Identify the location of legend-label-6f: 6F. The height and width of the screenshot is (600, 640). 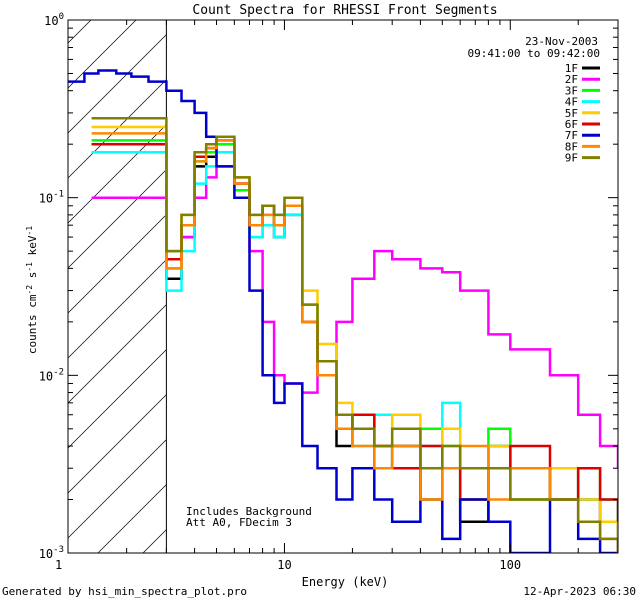
(571, 124).